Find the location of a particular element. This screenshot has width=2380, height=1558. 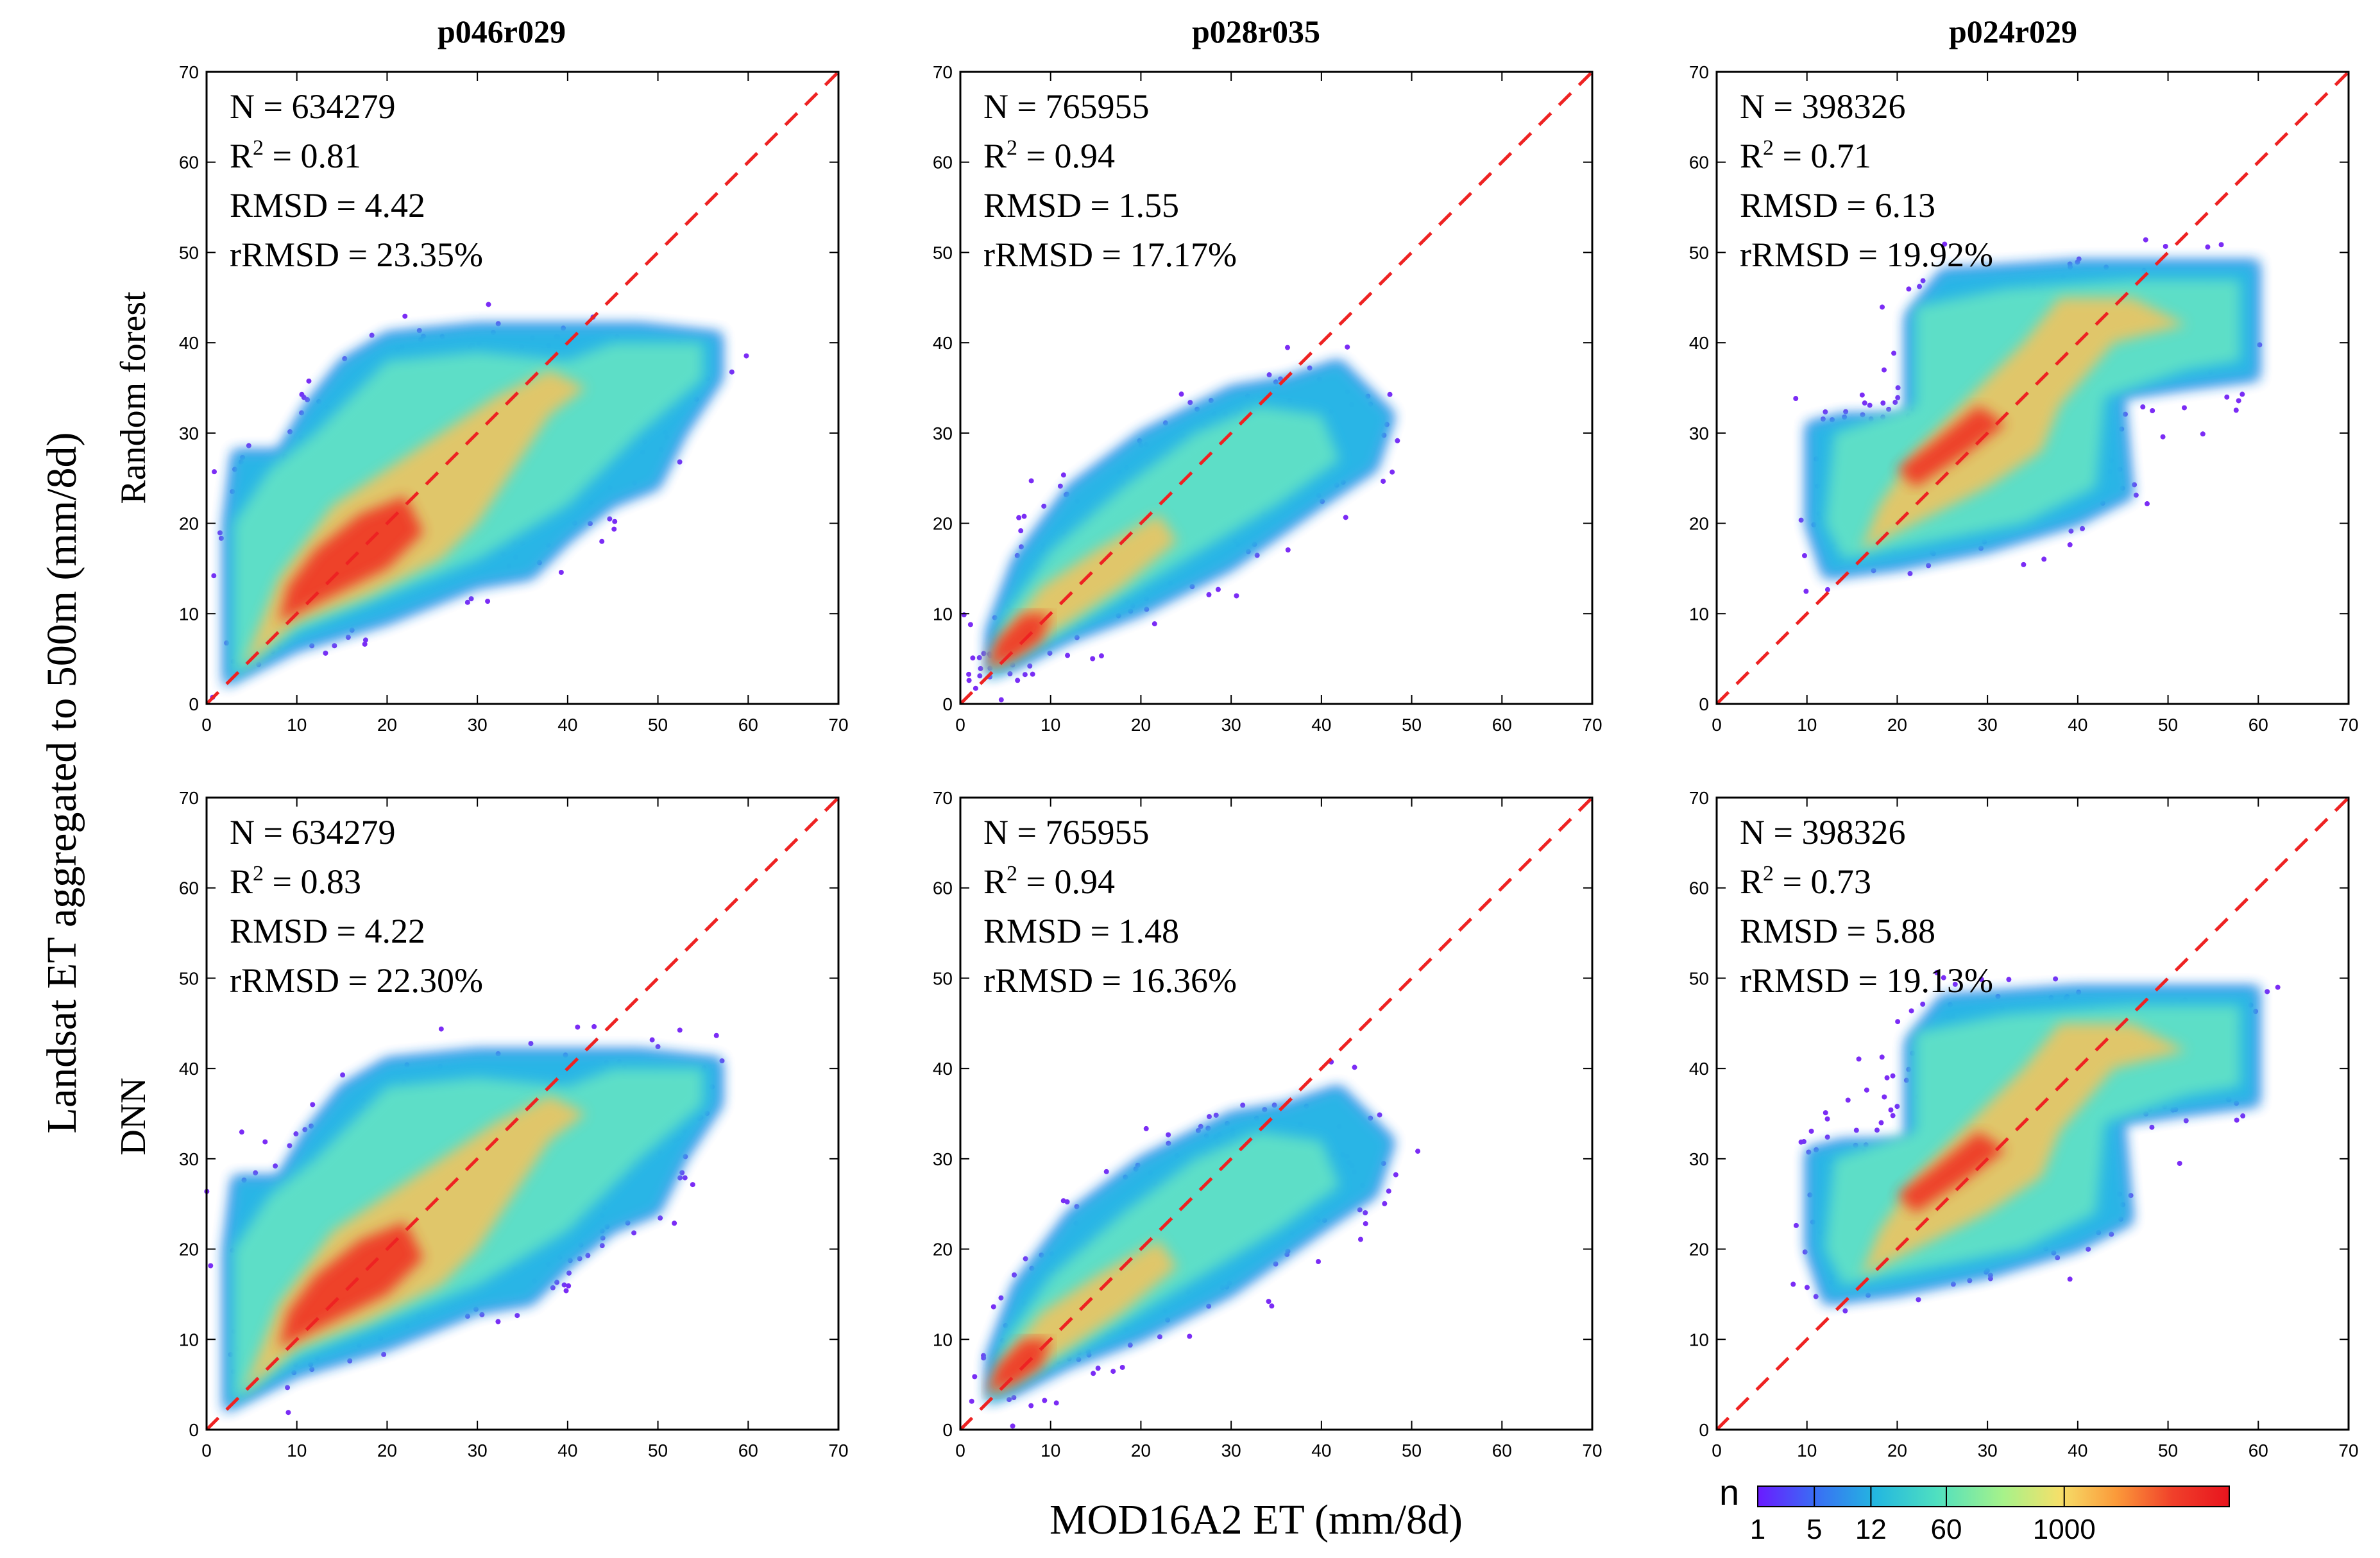

stat-rrmsd: rRMSD = 23.35% is located at coordinates (356, 254).